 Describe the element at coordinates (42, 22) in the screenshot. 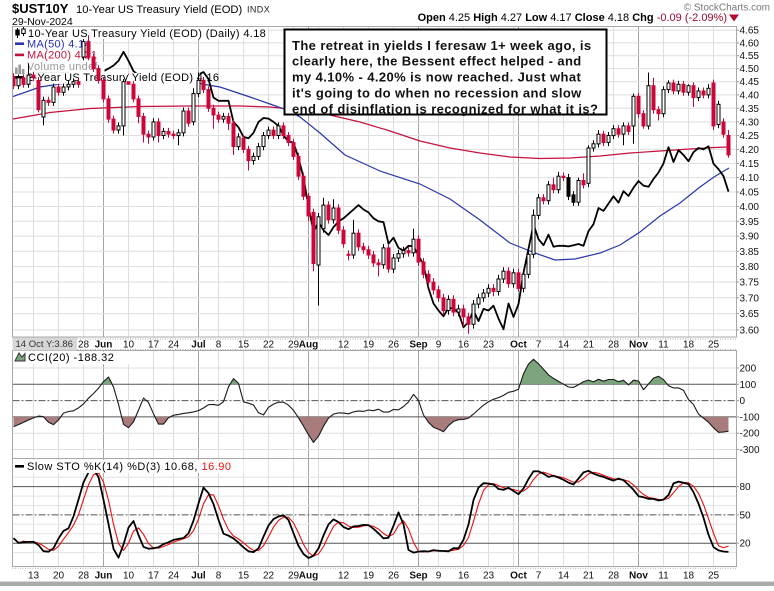

I see `svg-text: 29-Nov-2024` at that location.